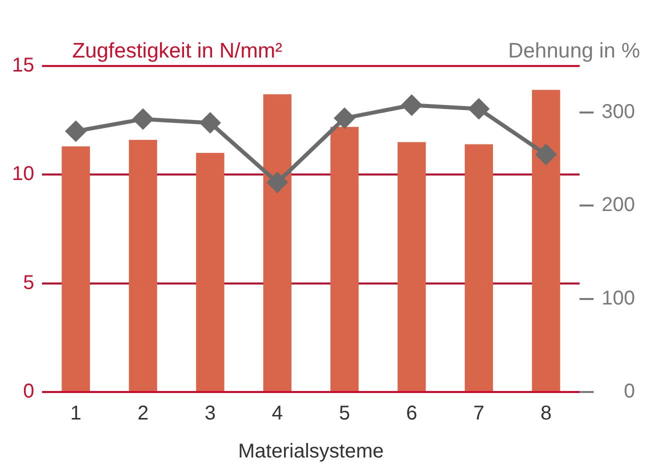  What do you see at coordinates (618, 205) in the screenshot?
I see `y2-tick-label: 200` at bounding box center [618, 205].